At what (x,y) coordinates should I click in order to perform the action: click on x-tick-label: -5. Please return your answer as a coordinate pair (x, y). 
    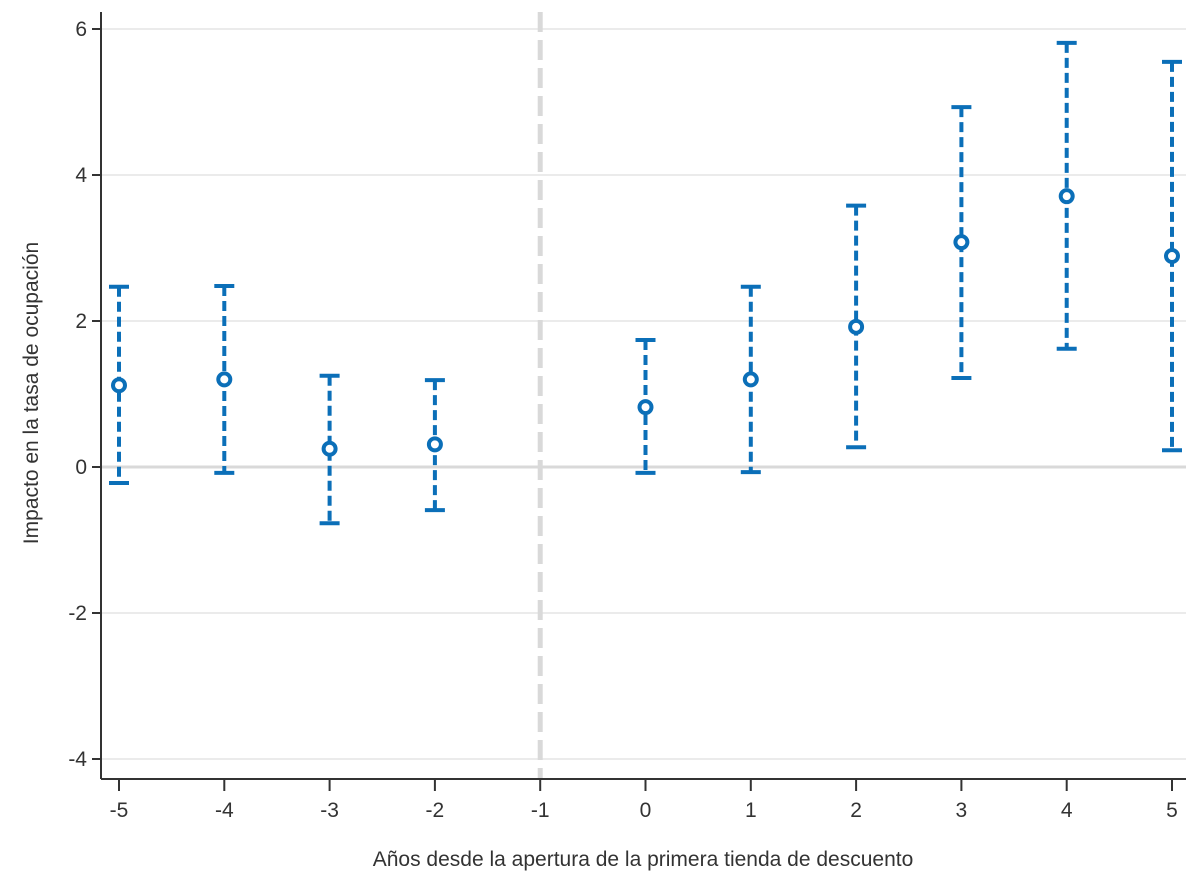
    Looking at the image, I should click on (119, 810).